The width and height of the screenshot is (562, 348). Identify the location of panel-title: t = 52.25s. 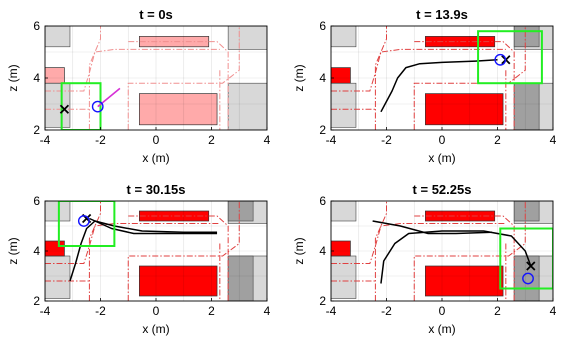
(442, 189).